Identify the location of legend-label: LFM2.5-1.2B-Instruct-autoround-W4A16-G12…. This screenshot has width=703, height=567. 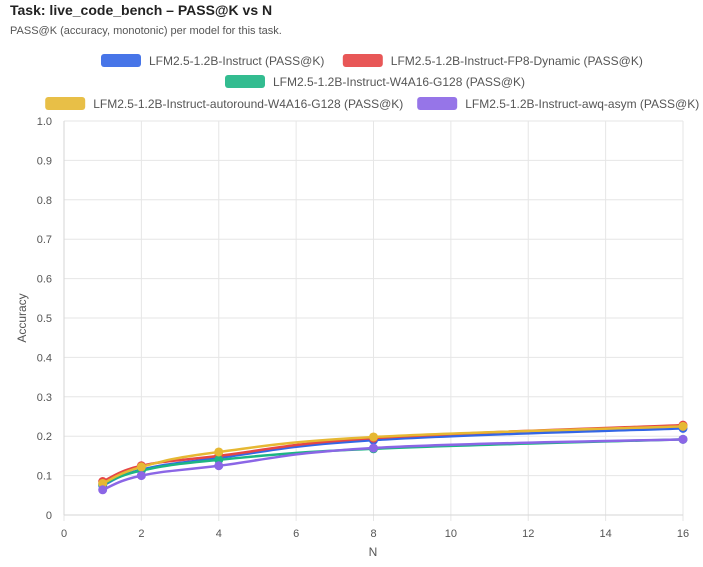
(248, 104).